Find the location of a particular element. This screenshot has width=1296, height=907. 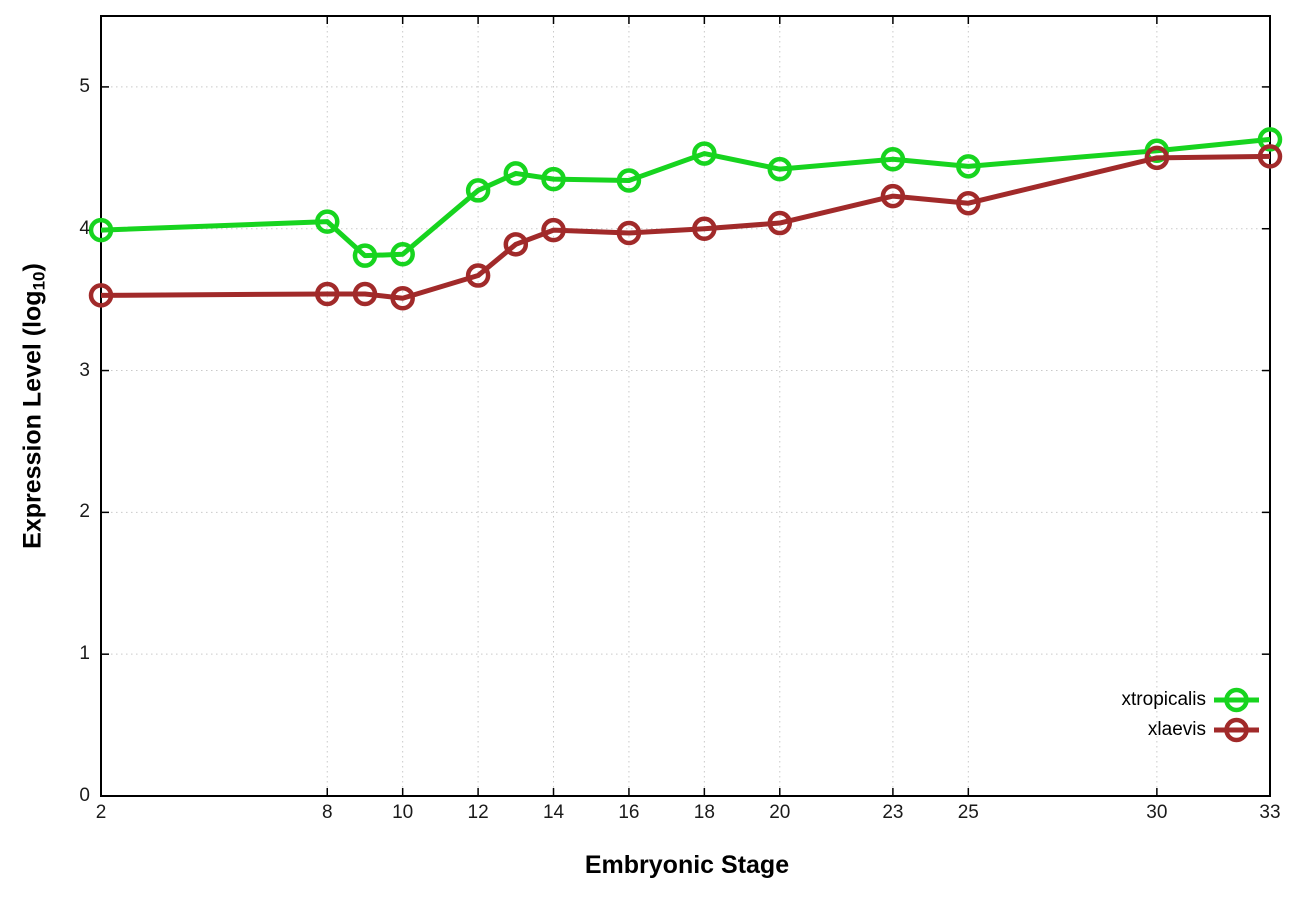

x-tick-label: 20 is located at coordinates (780, 812).